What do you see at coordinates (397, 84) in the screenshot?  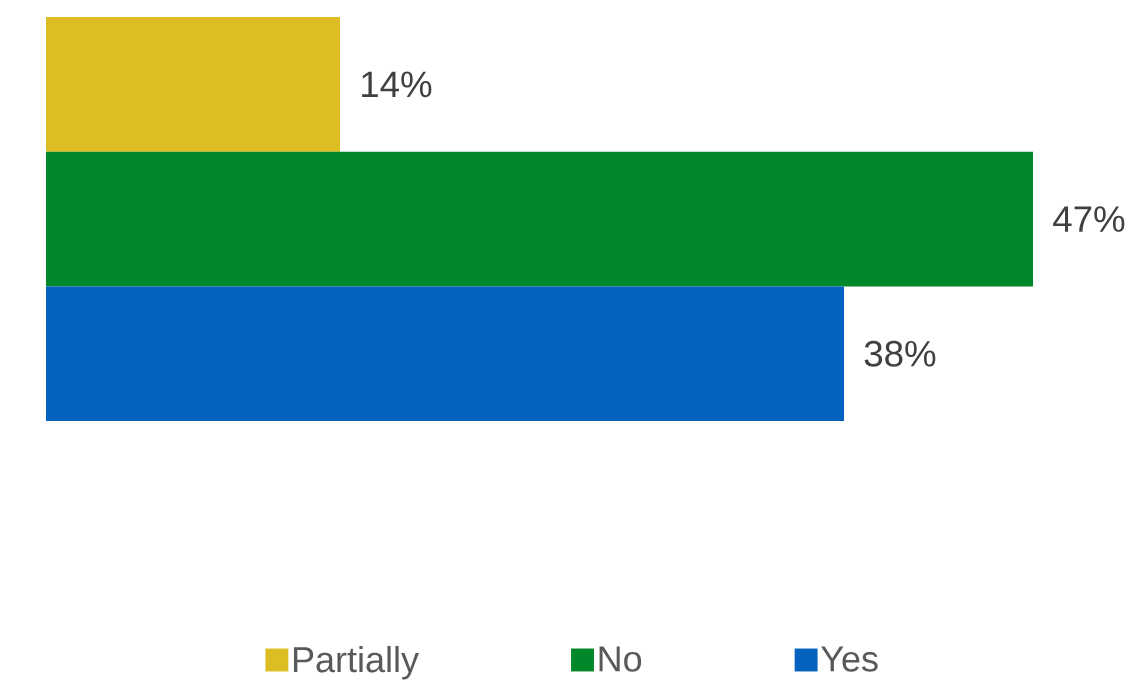 I see `data-label: 14%` at bounding box center [397, 84].